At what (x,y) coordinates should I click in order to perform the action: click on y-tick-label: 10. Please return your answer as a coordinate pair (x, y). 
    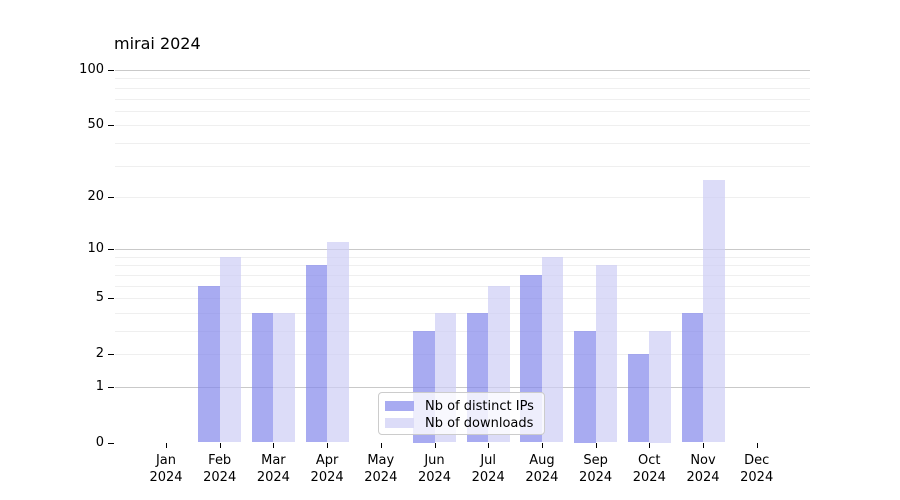
    Looking at the image, I should click on (95, 249).